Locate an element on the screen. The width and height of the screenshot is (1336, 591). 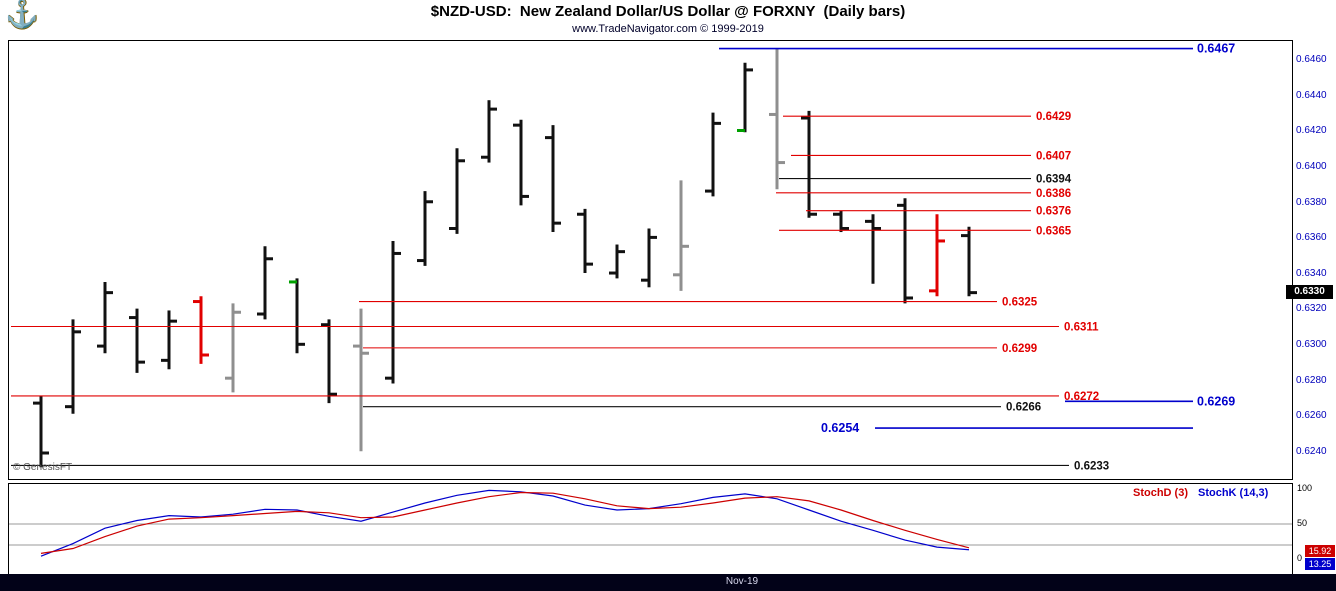
stochk-line is located at coordinates (505, 523).